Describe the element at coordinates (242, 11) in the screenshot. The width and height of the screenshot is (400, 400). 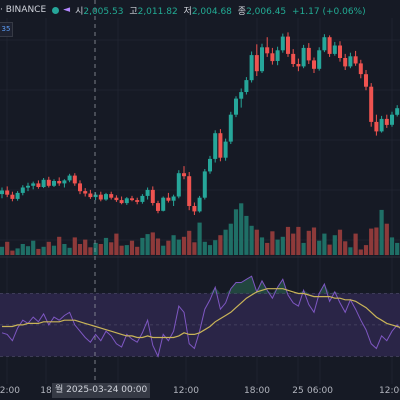
I see `close-key: 종` at that location.